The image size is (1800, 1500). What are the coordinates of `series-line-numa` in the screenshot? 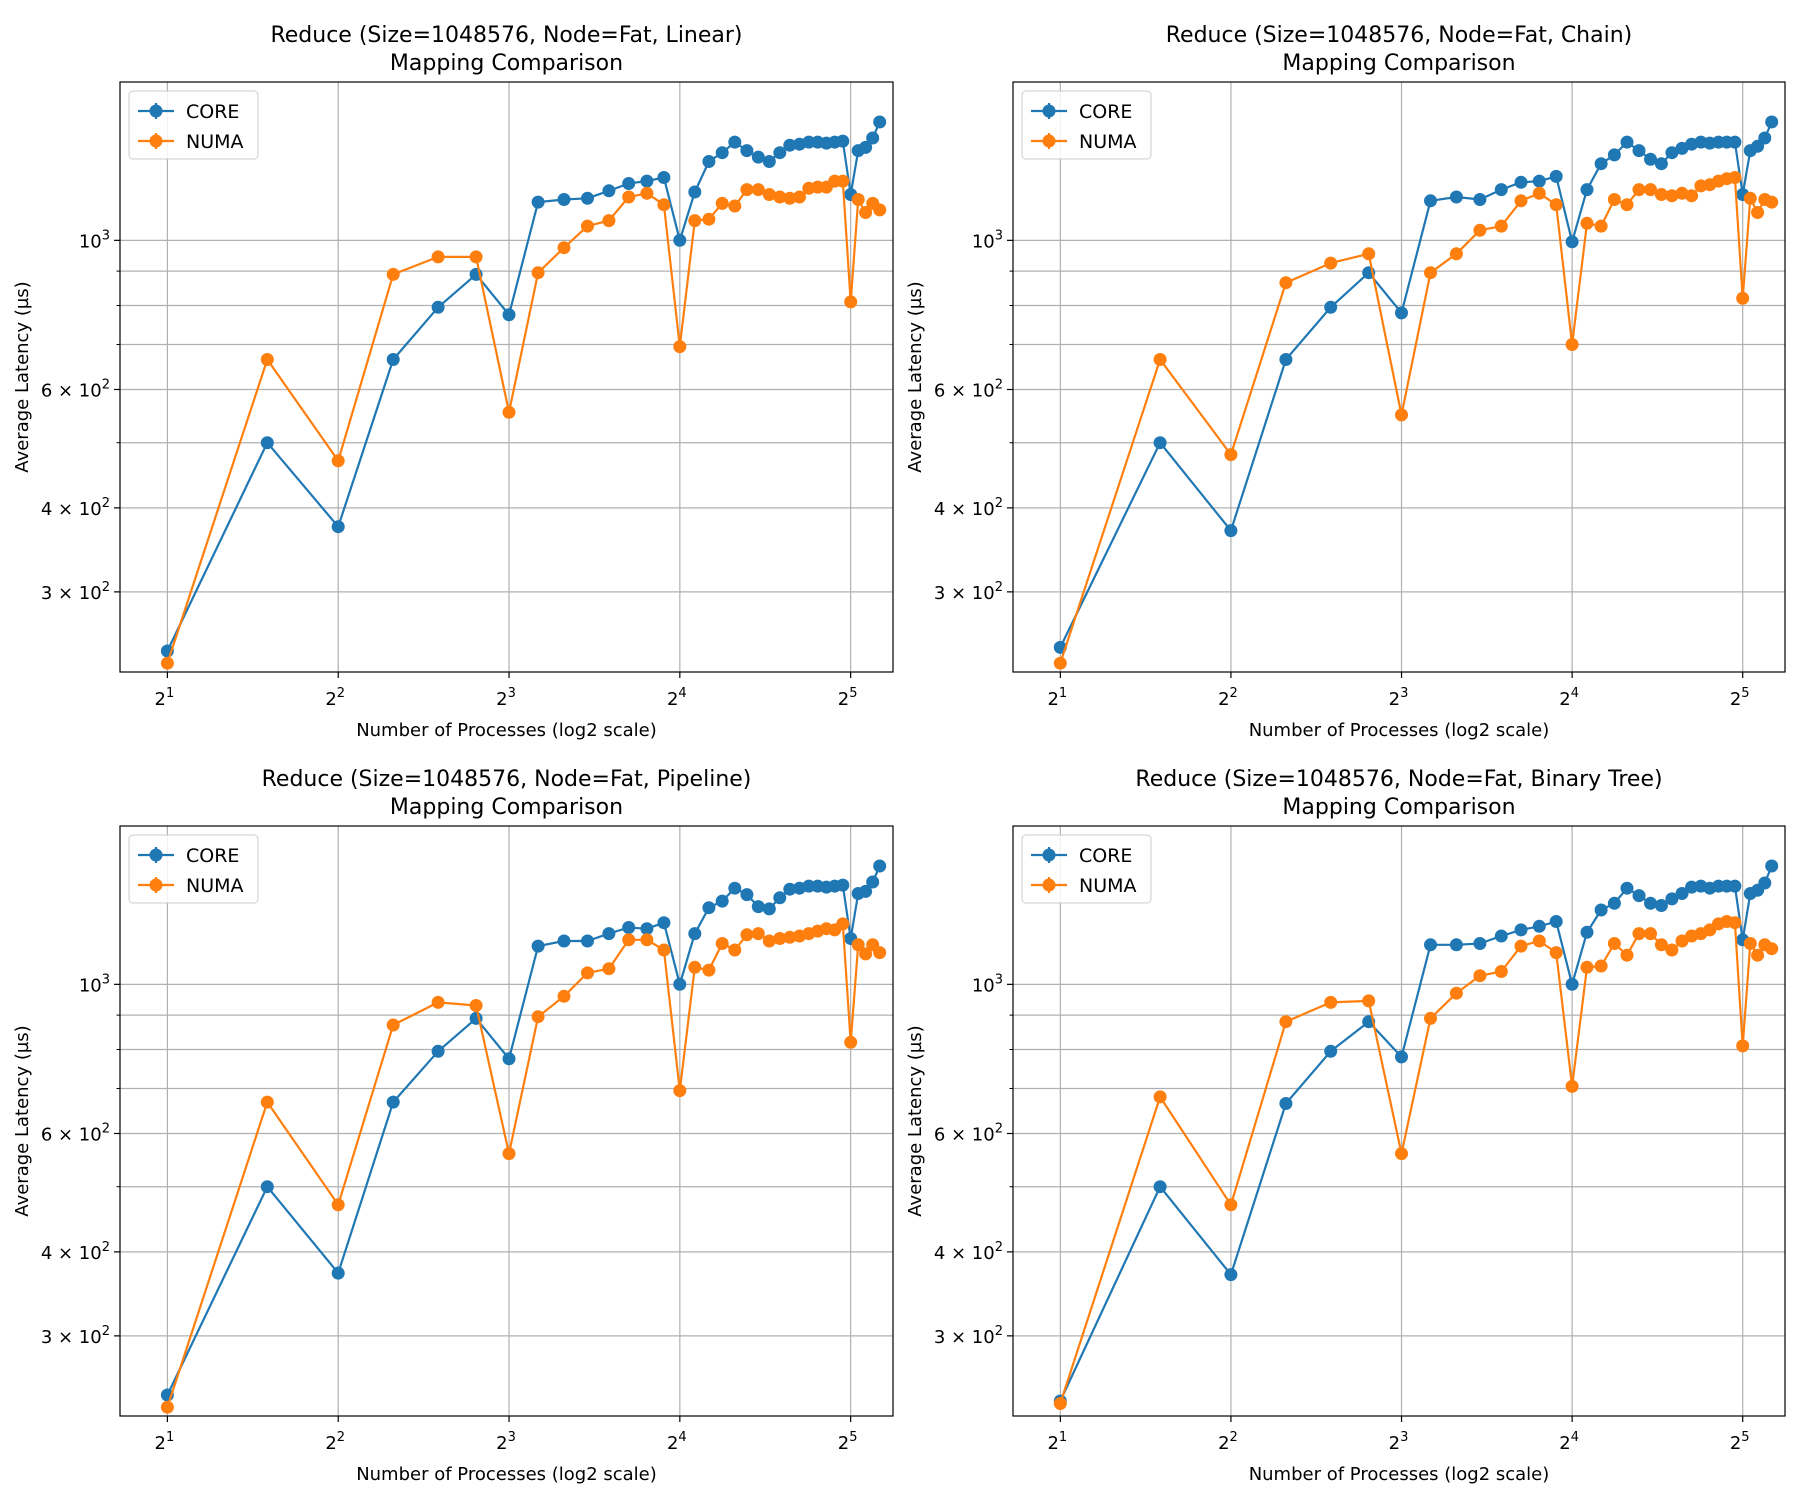 It's located at (1416, 420).